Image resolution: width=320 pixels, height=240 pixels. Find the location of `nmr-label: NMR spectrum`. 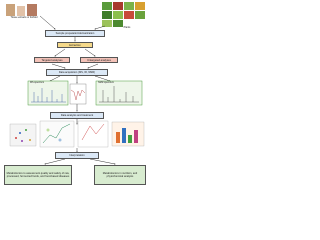

nmr-label: NMR spectrum is located at coordinates (106, 82).